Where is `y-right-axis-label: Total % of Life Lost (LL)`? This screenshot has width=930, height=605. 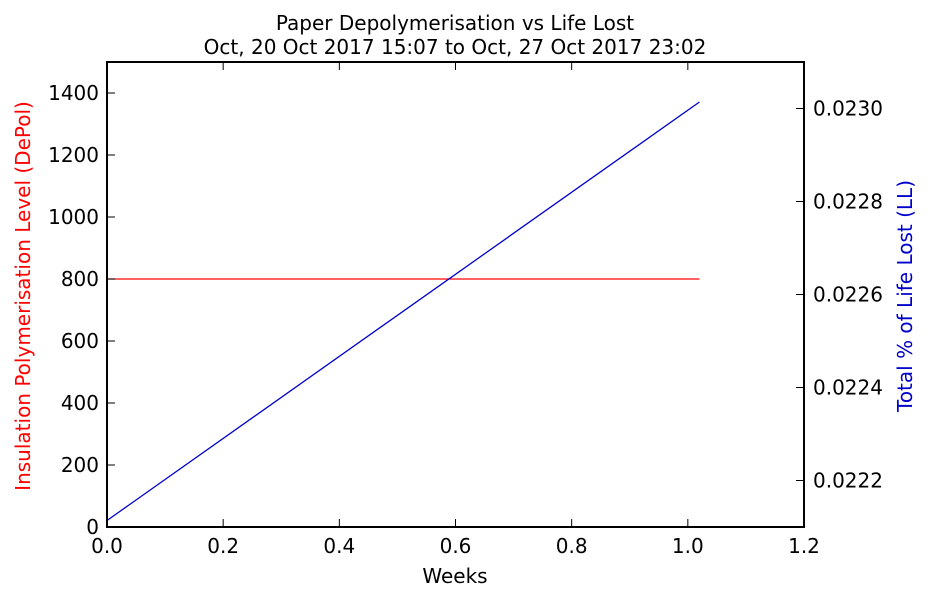
y-right-axis-label: Total % of Life Lost (LL) is located at coordinates (905, 296).